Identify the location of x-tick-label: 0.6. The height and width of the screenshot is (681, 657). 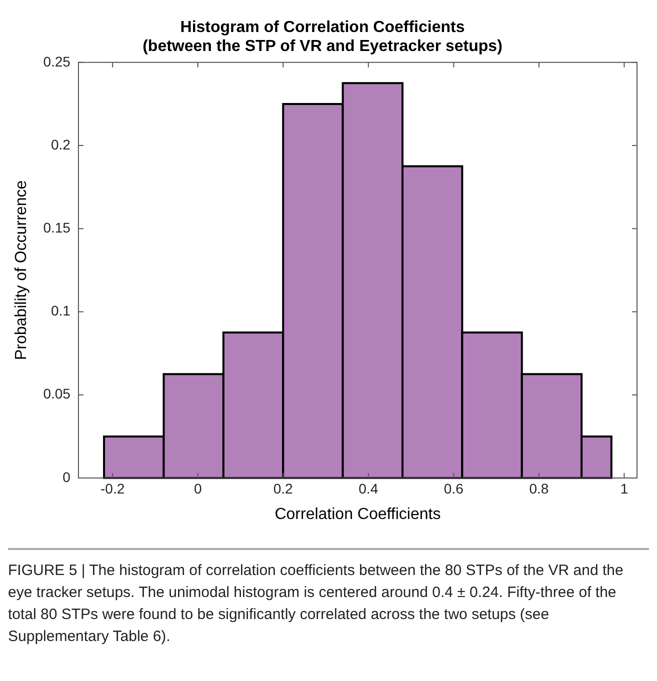
(454, 488).